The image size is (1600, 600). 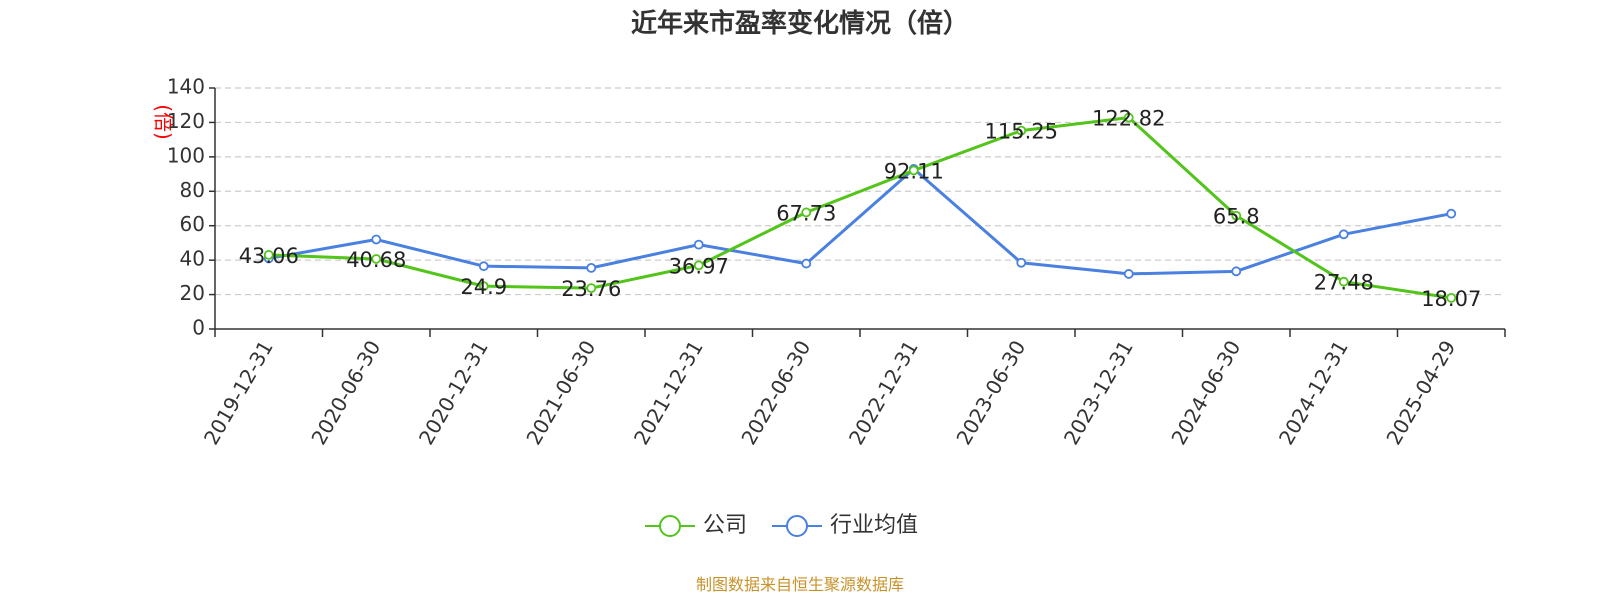 I want to click on legend-label: 公司, so click(x=725, y=525).